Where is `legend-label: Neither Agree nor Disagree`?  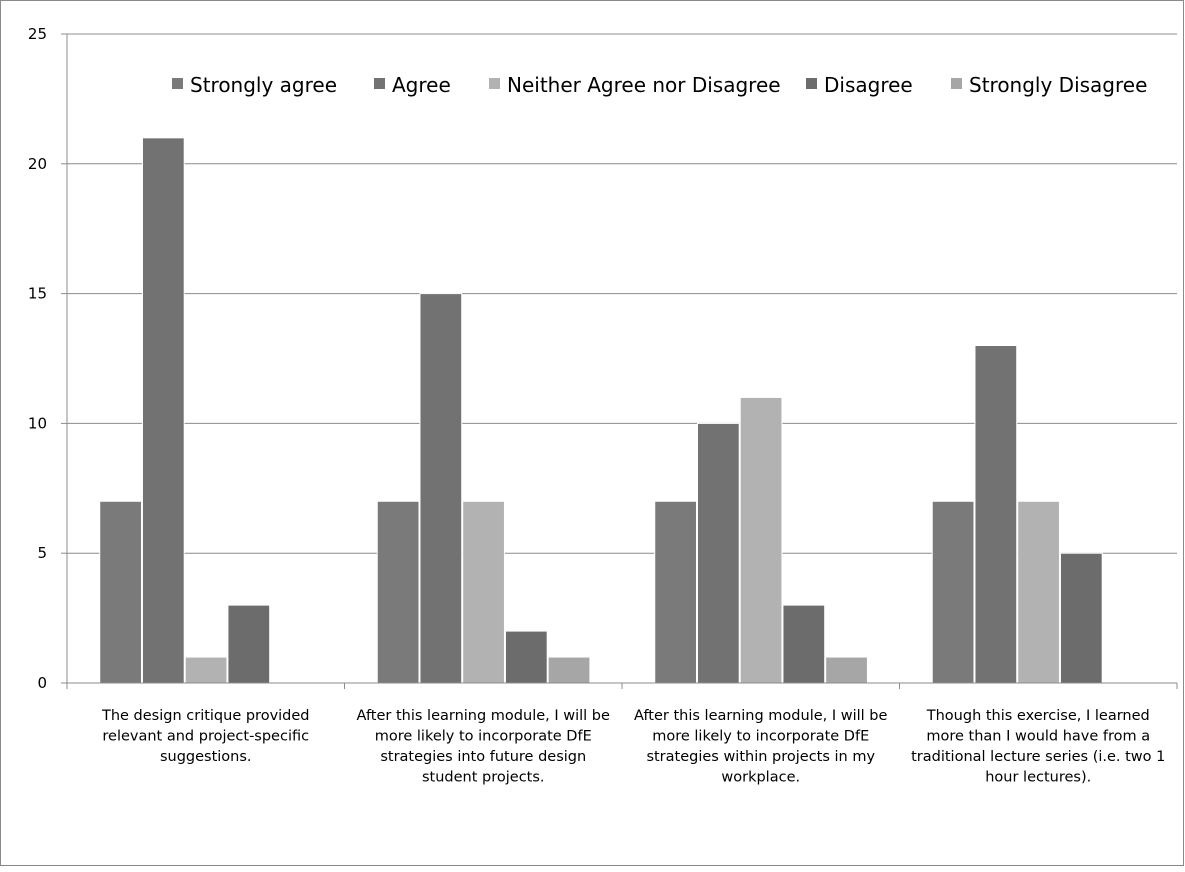
legend-label: Neither Agree nor Disagree is located at coordinates (644, 85).